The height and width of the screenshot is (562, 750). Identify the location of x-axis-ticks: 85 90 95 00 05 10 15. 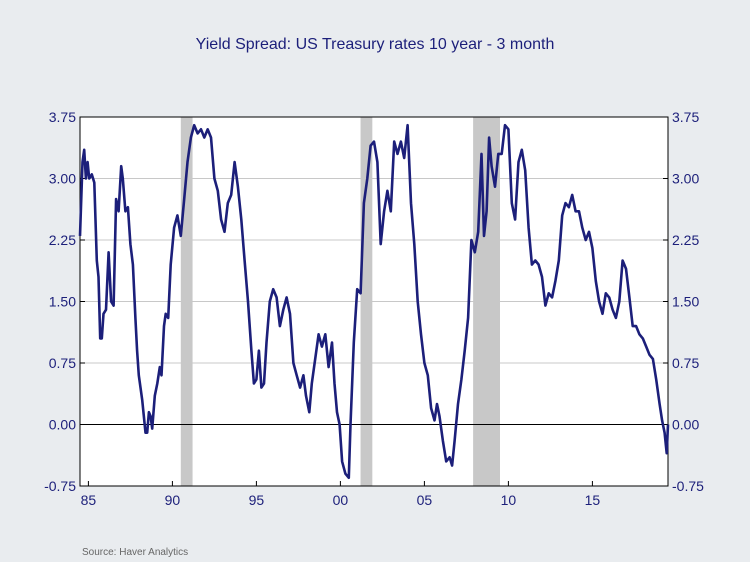
(341, 494).